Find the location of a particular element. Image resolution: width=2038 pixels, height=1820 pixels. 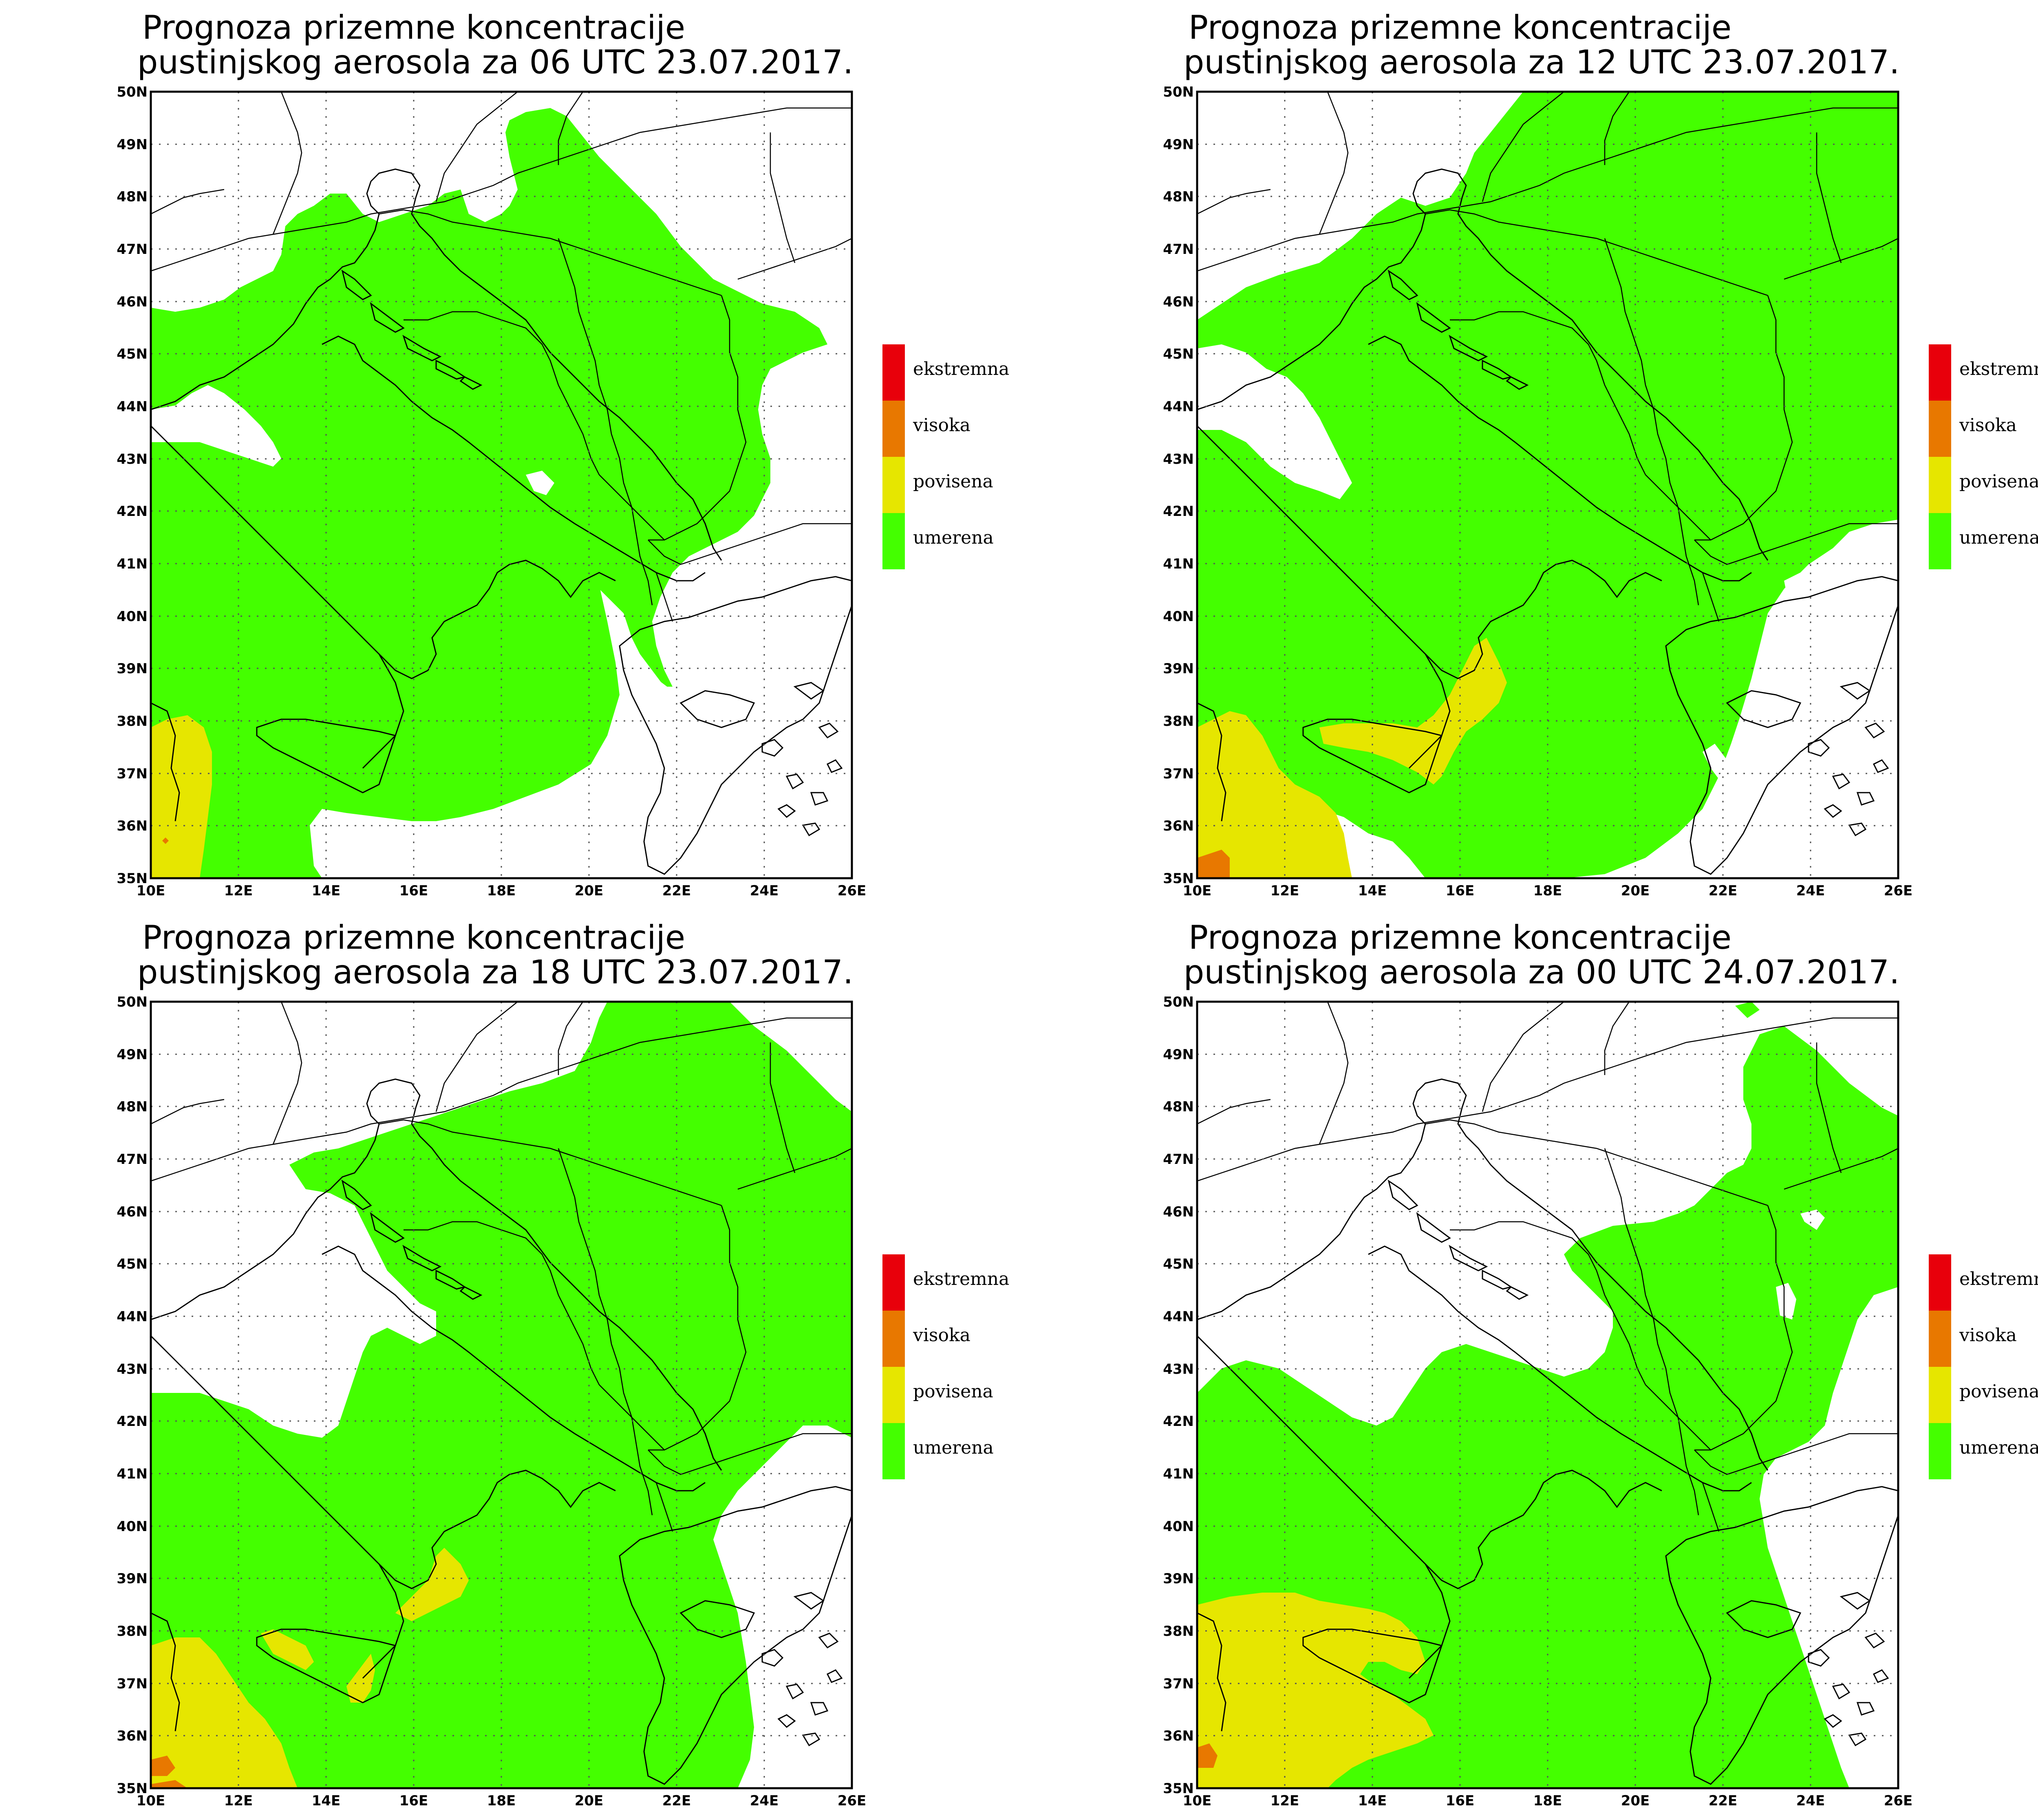

lon-axis: 10E 12E 14E 16E 18E 20E 22E 24E 26E is located at coordinates (502, 1801).